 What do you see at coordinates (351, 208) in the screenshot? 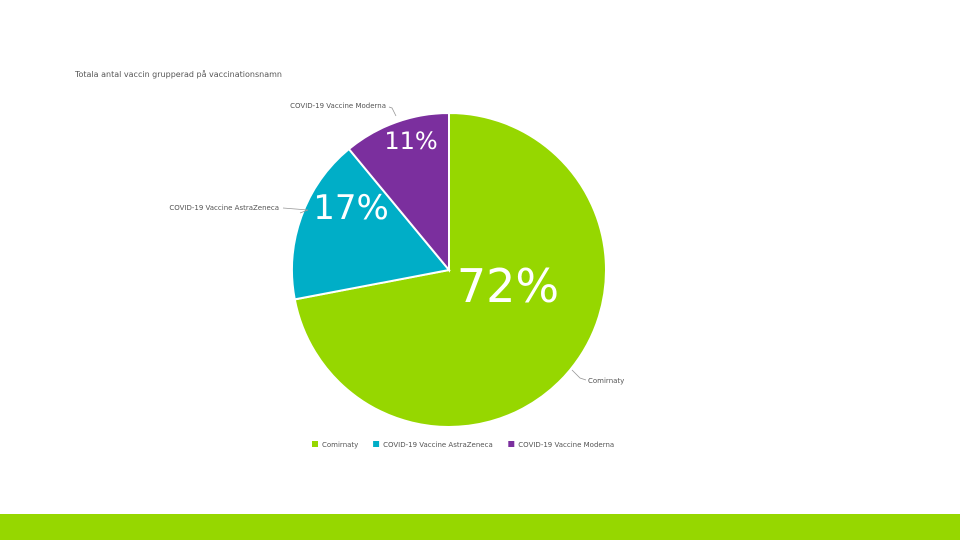
I see `data-label-1: 17%` at bounding box center [351, 208].